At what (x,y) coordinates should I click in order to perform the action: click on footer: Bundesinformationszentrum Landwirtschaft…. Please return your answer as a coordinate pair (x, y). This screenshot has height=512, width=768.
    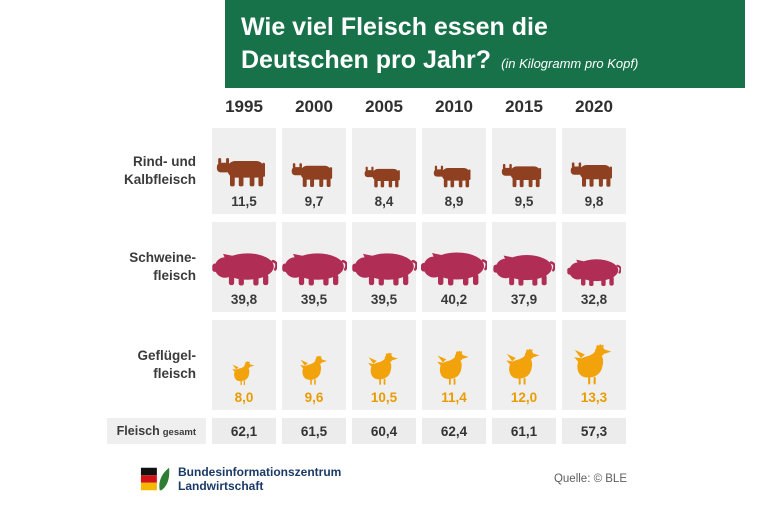
    Looking at the image, I should click on (383, 479).